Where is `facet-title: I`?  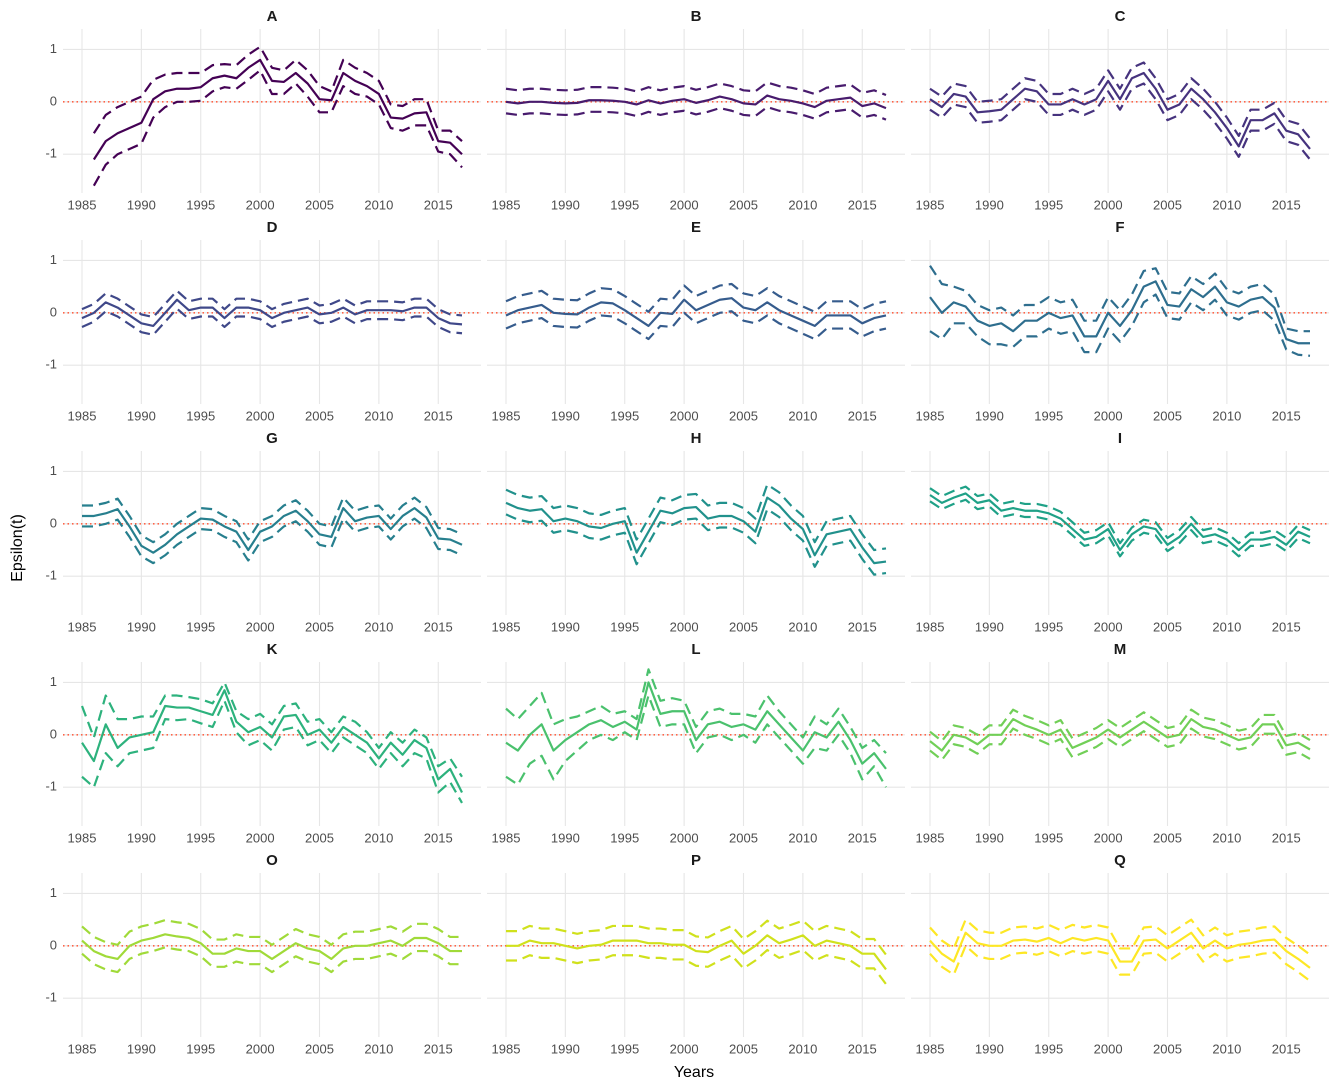
facet-title: I is located at coordinates (1120, 438).